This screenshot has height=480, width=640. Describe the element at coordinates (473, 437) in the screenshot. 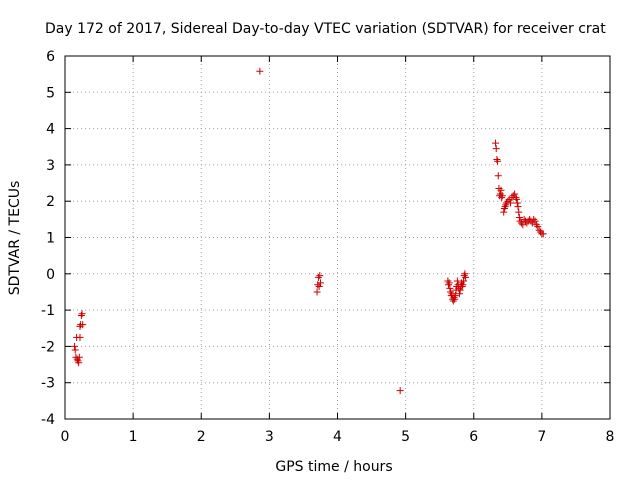

I see `x-tick-label: 6` at that location.